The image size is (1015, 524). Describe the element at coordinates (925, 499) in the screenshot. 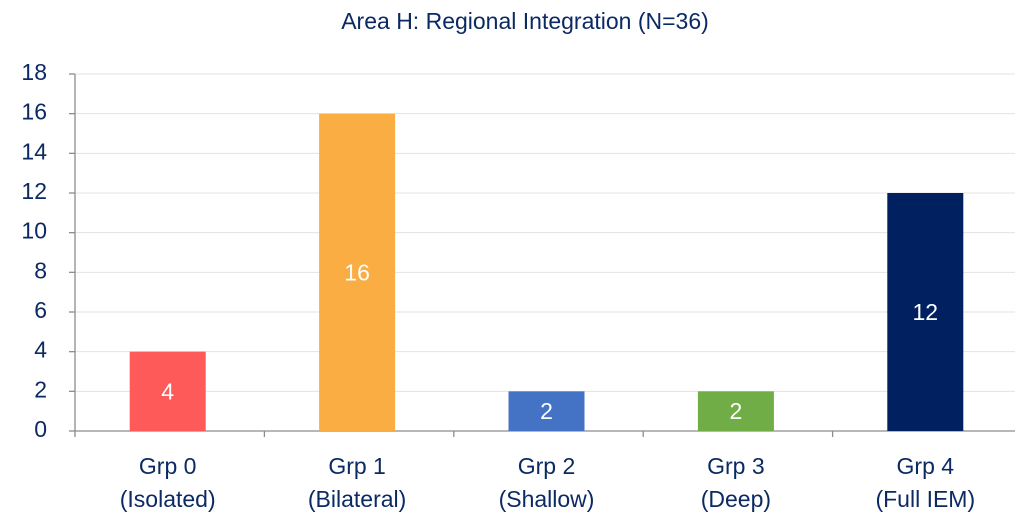

I see `x-tick-label: (Full IEM)` at that location.